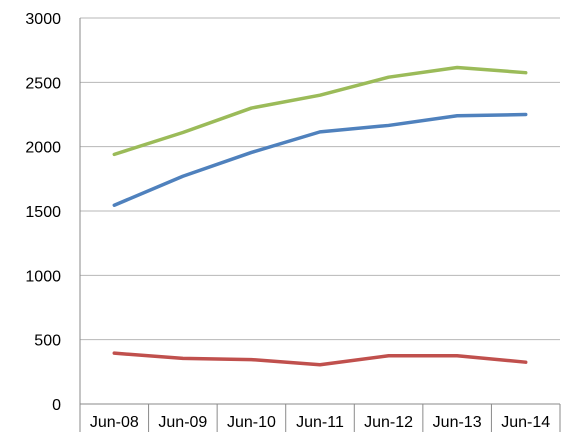 This screenshot has height=433, width=567. Describe the element at coordinates (114, 422) in the screenshot. I see `x-tick-label: Jun-08` at that location.